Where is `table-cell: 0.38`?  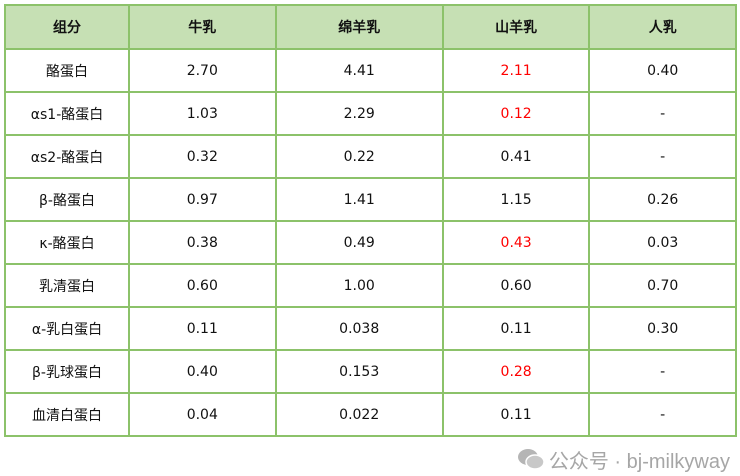 table-cell: 0.38 is located at coordinates (202, 242).